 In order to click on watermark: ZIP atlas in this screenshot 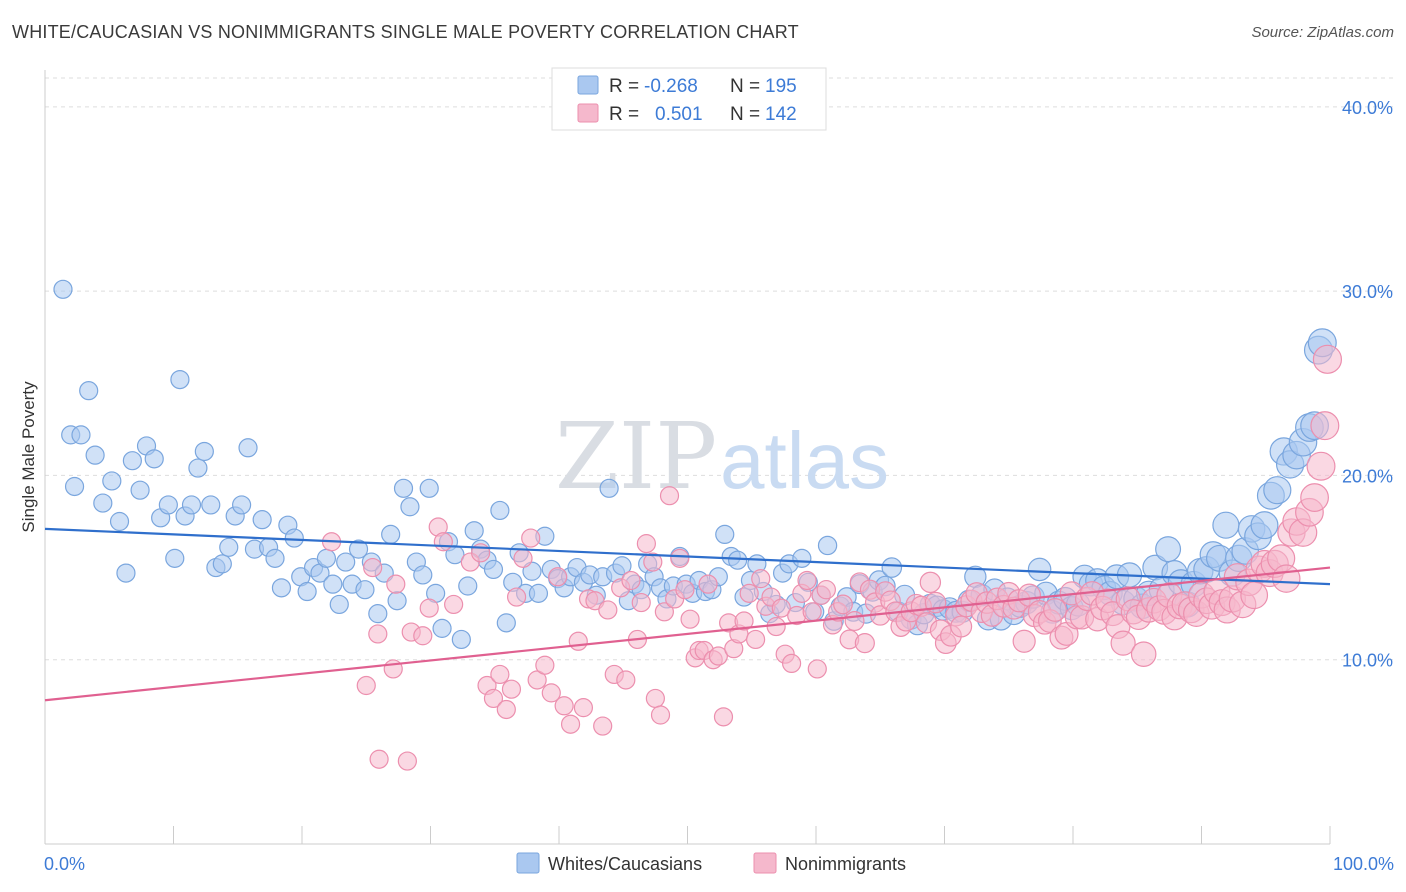, I will do `click(722, 456)`.